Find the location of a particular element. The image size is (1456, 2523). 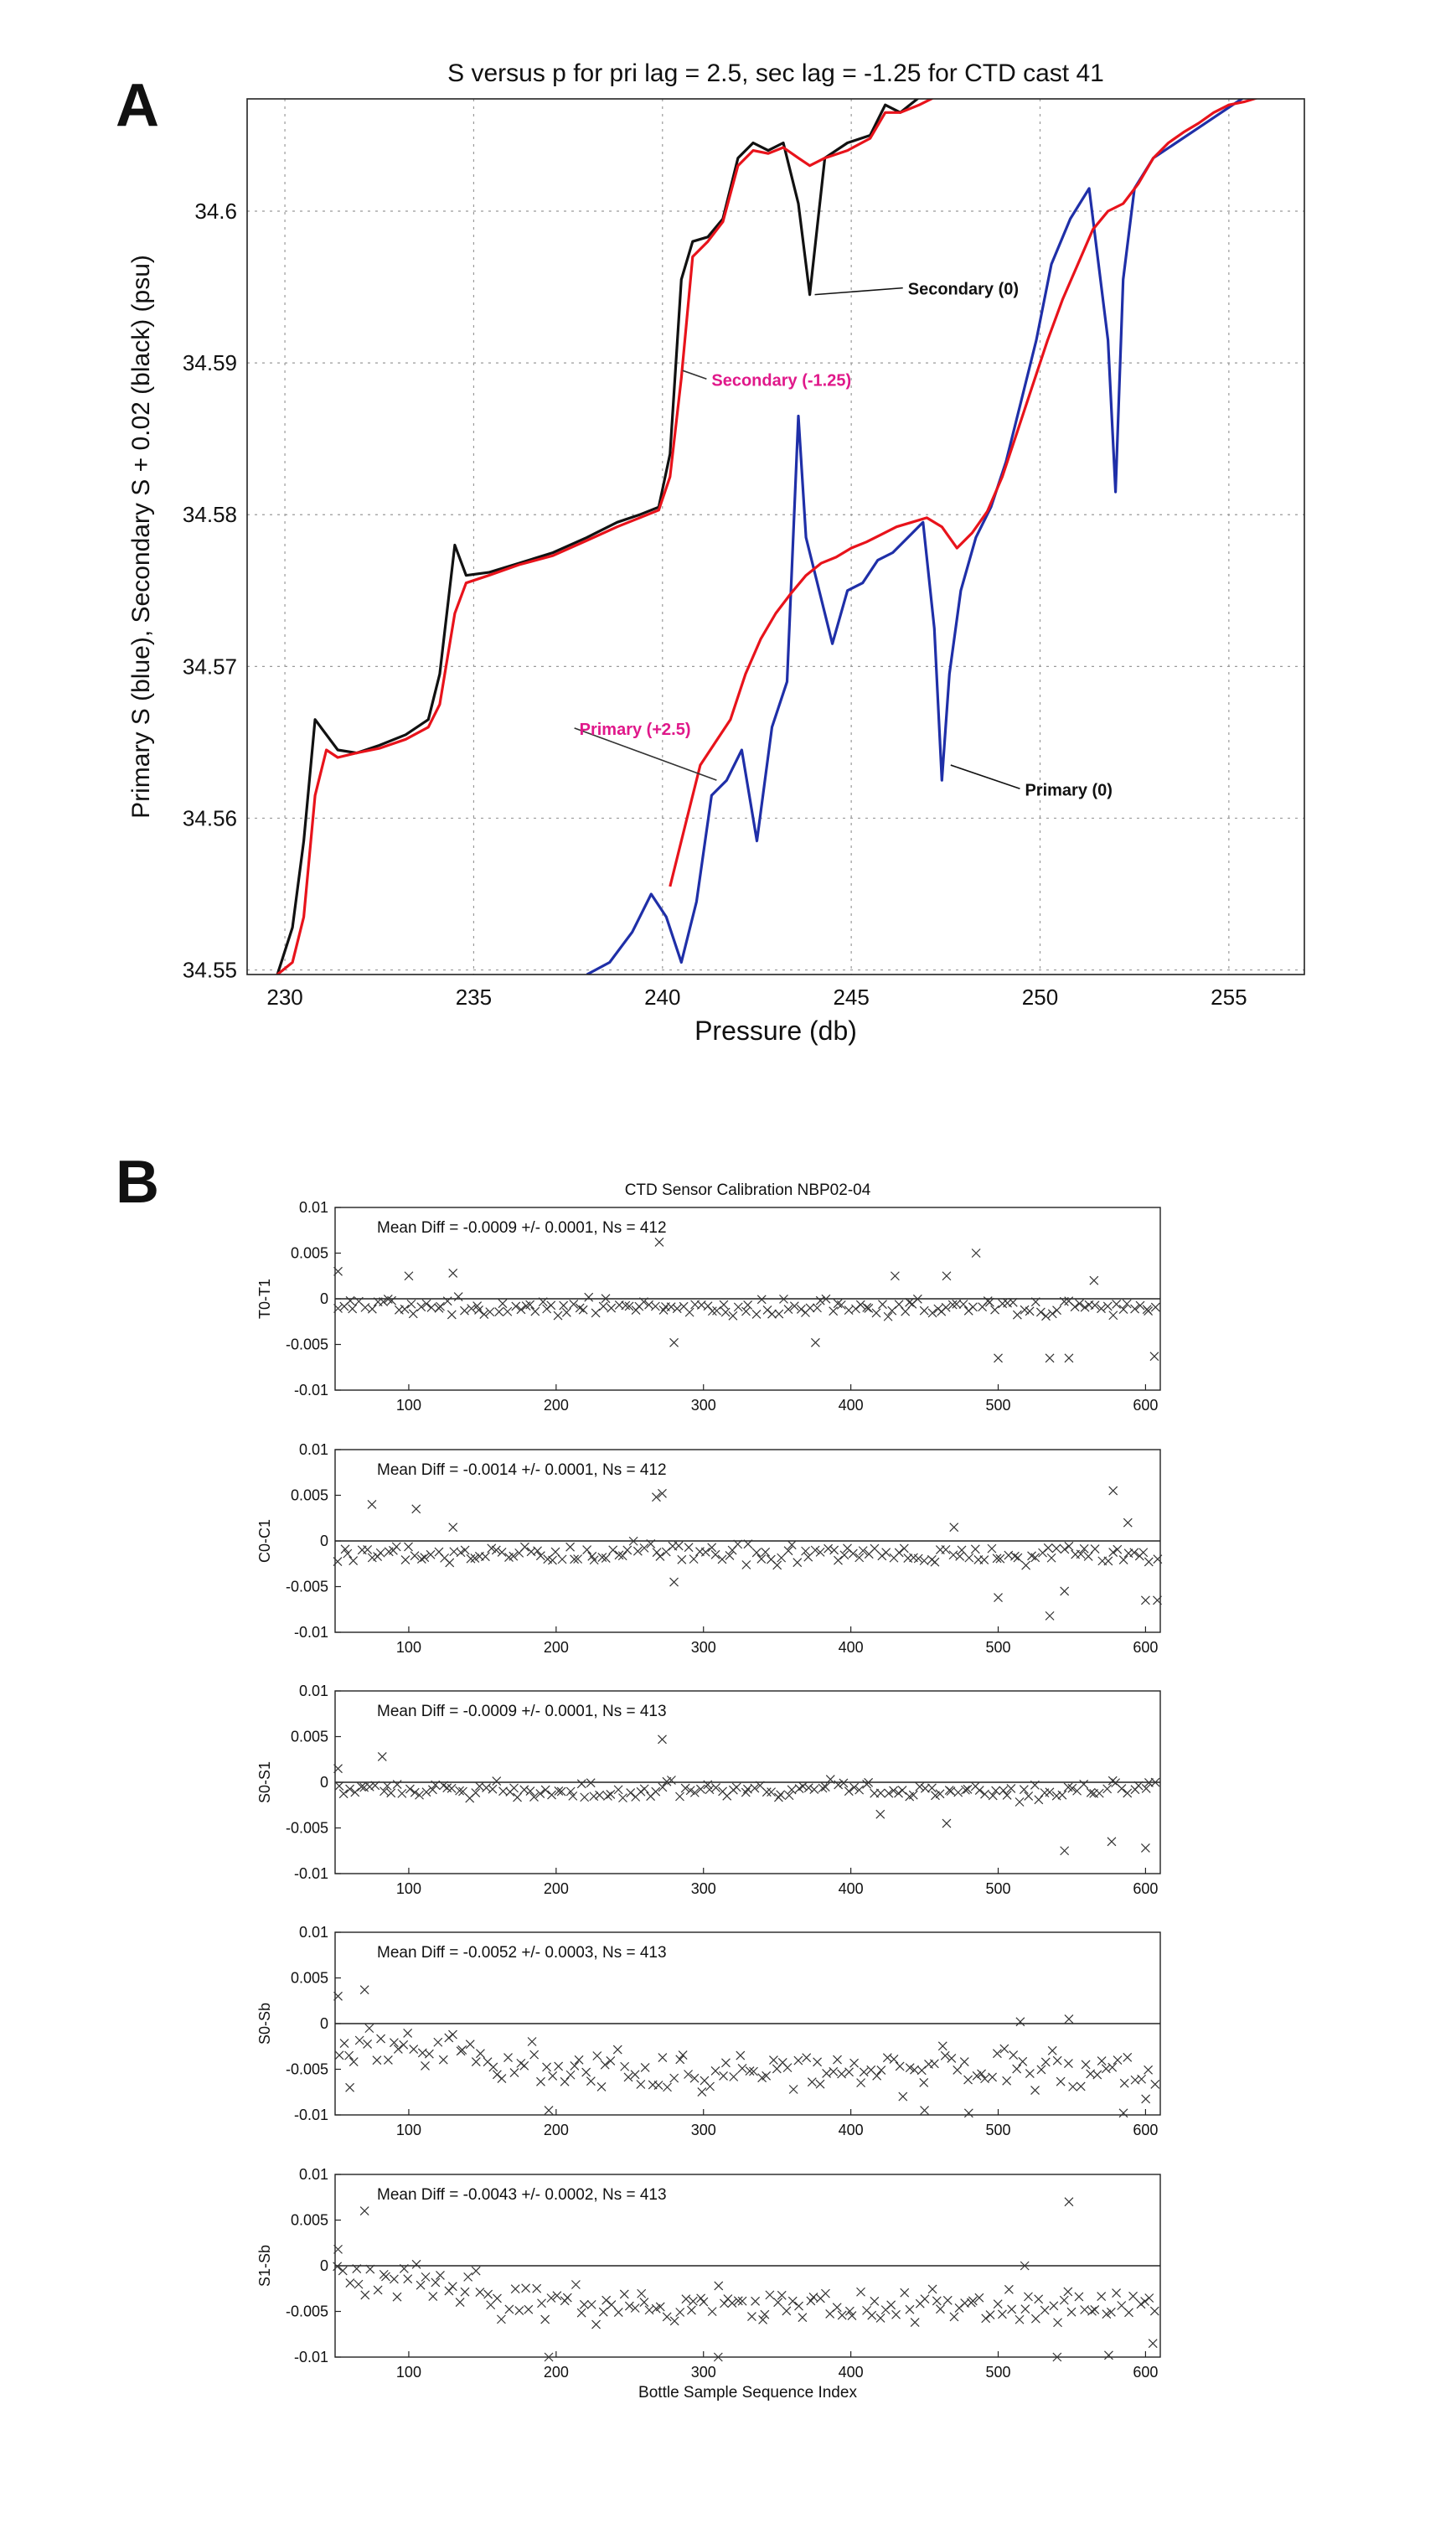

y-tick-label: 0 is located at coordinates (324, 1541).